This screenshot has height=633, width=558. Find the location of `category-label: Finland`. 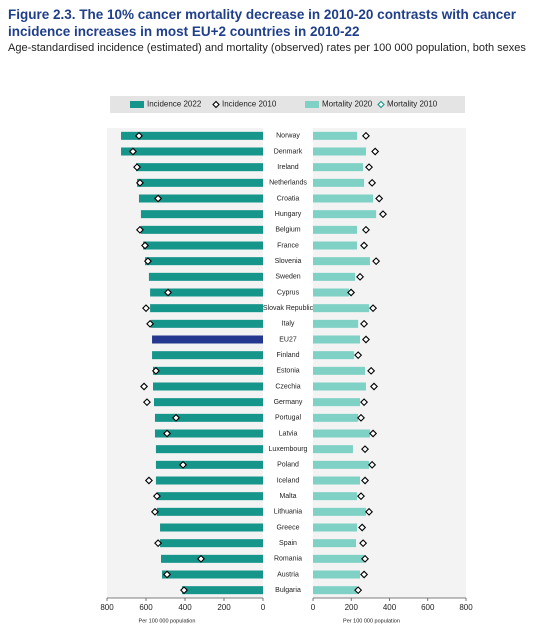

category-label: Finland is located at coordinates (288, 355).